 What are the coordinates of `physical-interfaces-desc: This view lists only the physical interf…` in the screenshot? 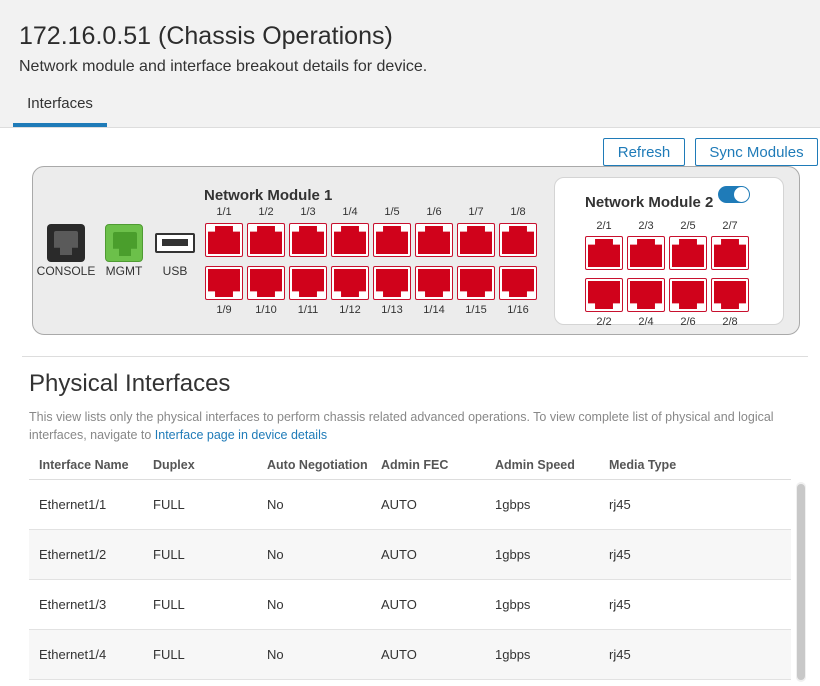 It's located at (414, 426).